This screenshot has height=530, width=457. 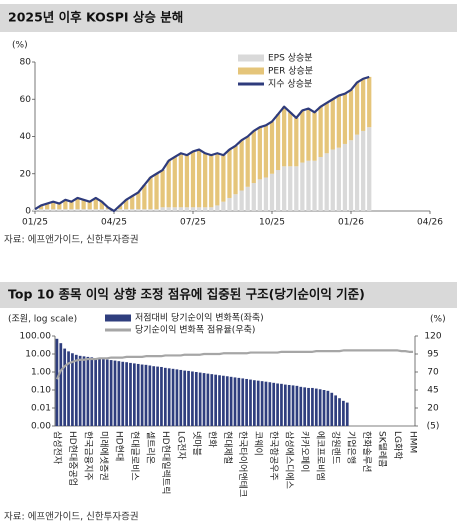 I want to click on y-tick-label: 80, so click(x=26, y=63).